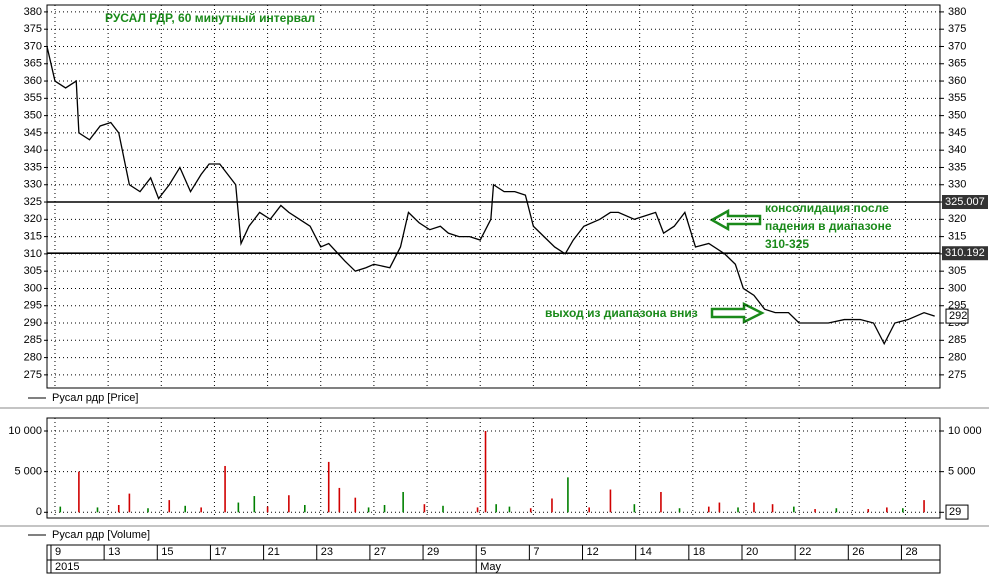 The width and height of the screenshot is (989, 576). Describe the element at coordinates (210, 18) in the screenshot. I see `chart-title: РУСАЛ РДР, 60 минутный интервал` at that location.